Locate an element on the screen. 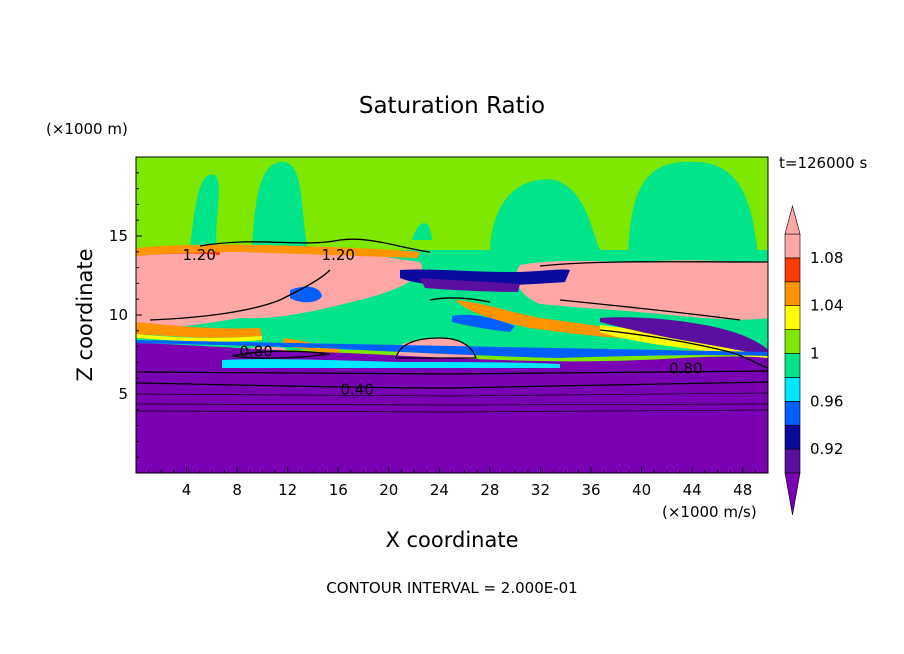 The width and height of the screenshot is (904, 654). y-axis-ticks: 5 10 15 is located at coordinates (125, 315).